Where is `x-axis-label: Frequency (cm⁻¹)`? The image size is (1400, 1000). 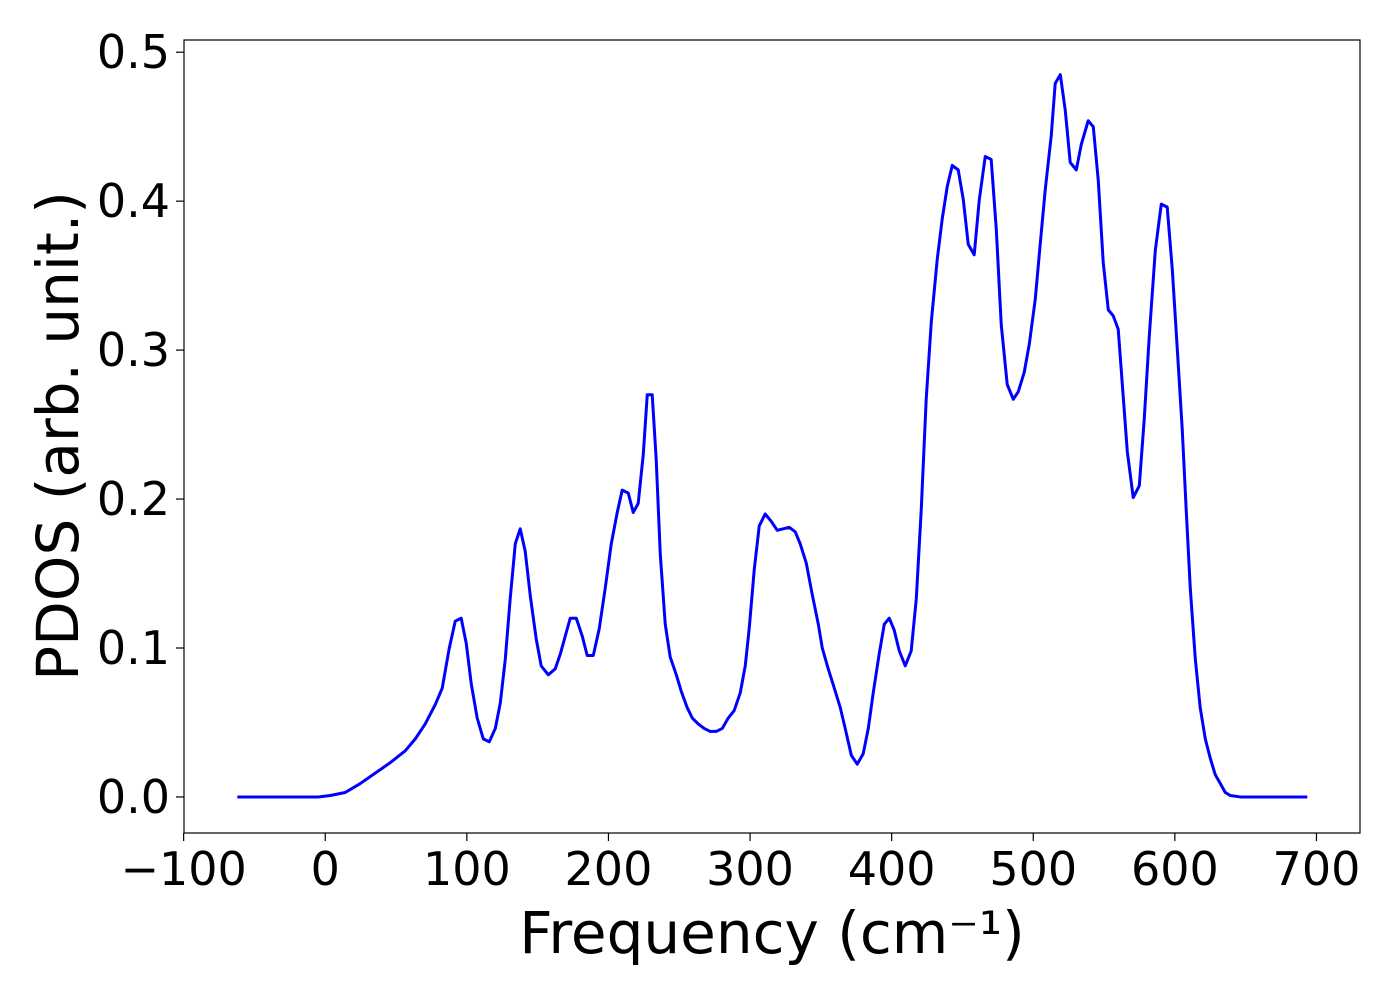
x-axis-label: Frequency (cm⁻¹) is located at coordinates (772, 933).